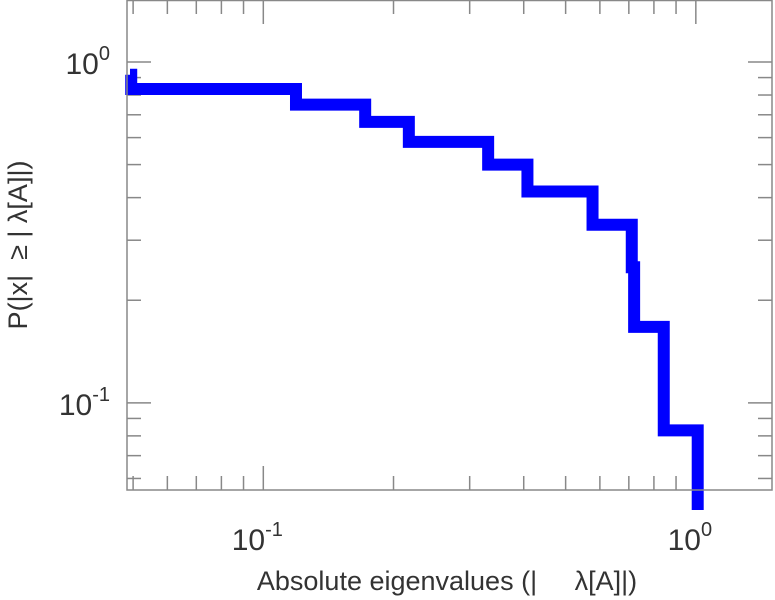 The height and width of the screenshot is (600, 775). What do you see at coordinates (84, 403) in the screenshot?
I see `y-tick-label: 10⁻¹` at bounding box center [84, 403].